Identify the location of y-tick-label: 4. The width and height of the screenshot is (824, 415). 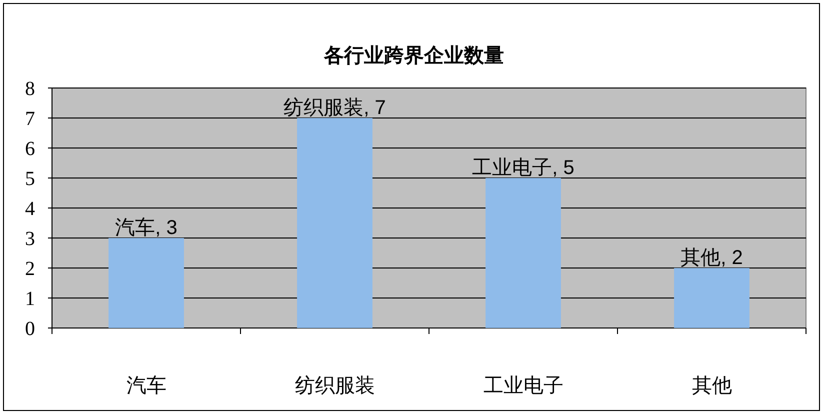
(30, 209).